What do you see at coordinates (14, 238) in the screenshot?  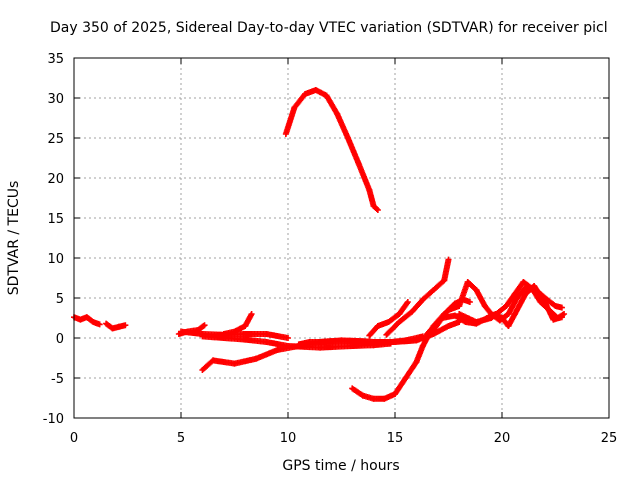 I see `y-axis-label: SDTVAR / TECUs` at bounding box center [14, 238].